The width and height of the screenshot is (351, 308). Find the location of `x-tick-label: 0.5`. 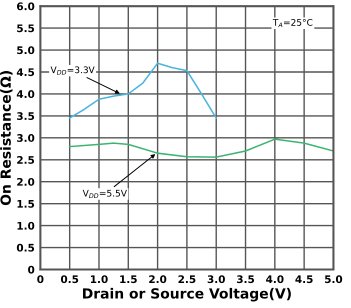

x-tick-label: 0.5 is located at coordinates (69, 279).